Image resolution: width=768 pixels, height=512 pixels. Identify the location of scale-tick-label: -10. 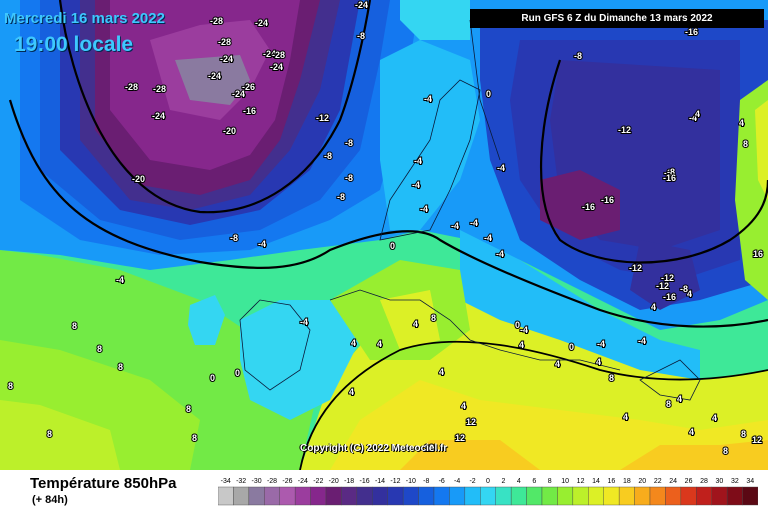
(411, 481).